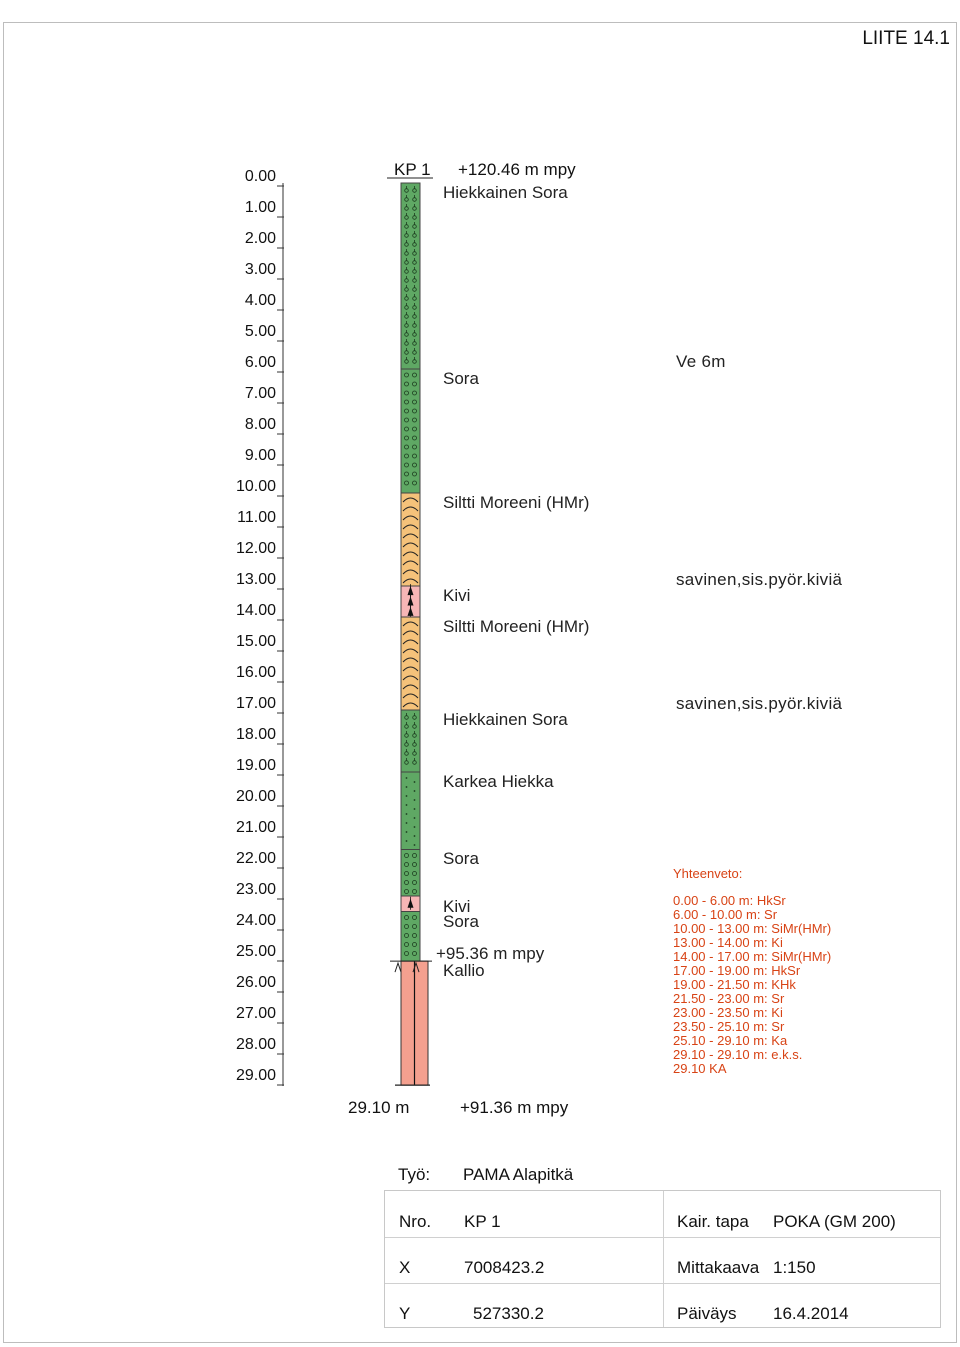 The height and width of the screenshot is (1347, 960). Describe the element at coordinates (517, 169) in the screenshot. I see `top-level: +120.46 m mpy` at that location.